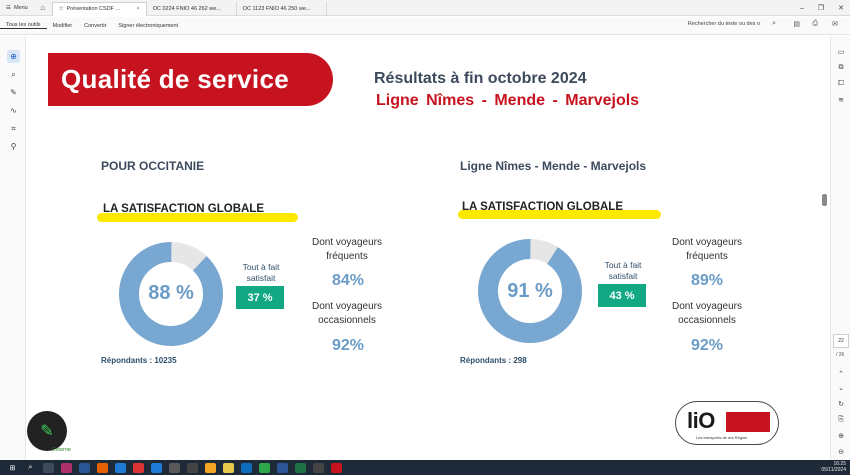  Describe the element at coordinates (722, 437) in the screenshot. I see `logo-tagline: Les transports de ma Région` at that location.